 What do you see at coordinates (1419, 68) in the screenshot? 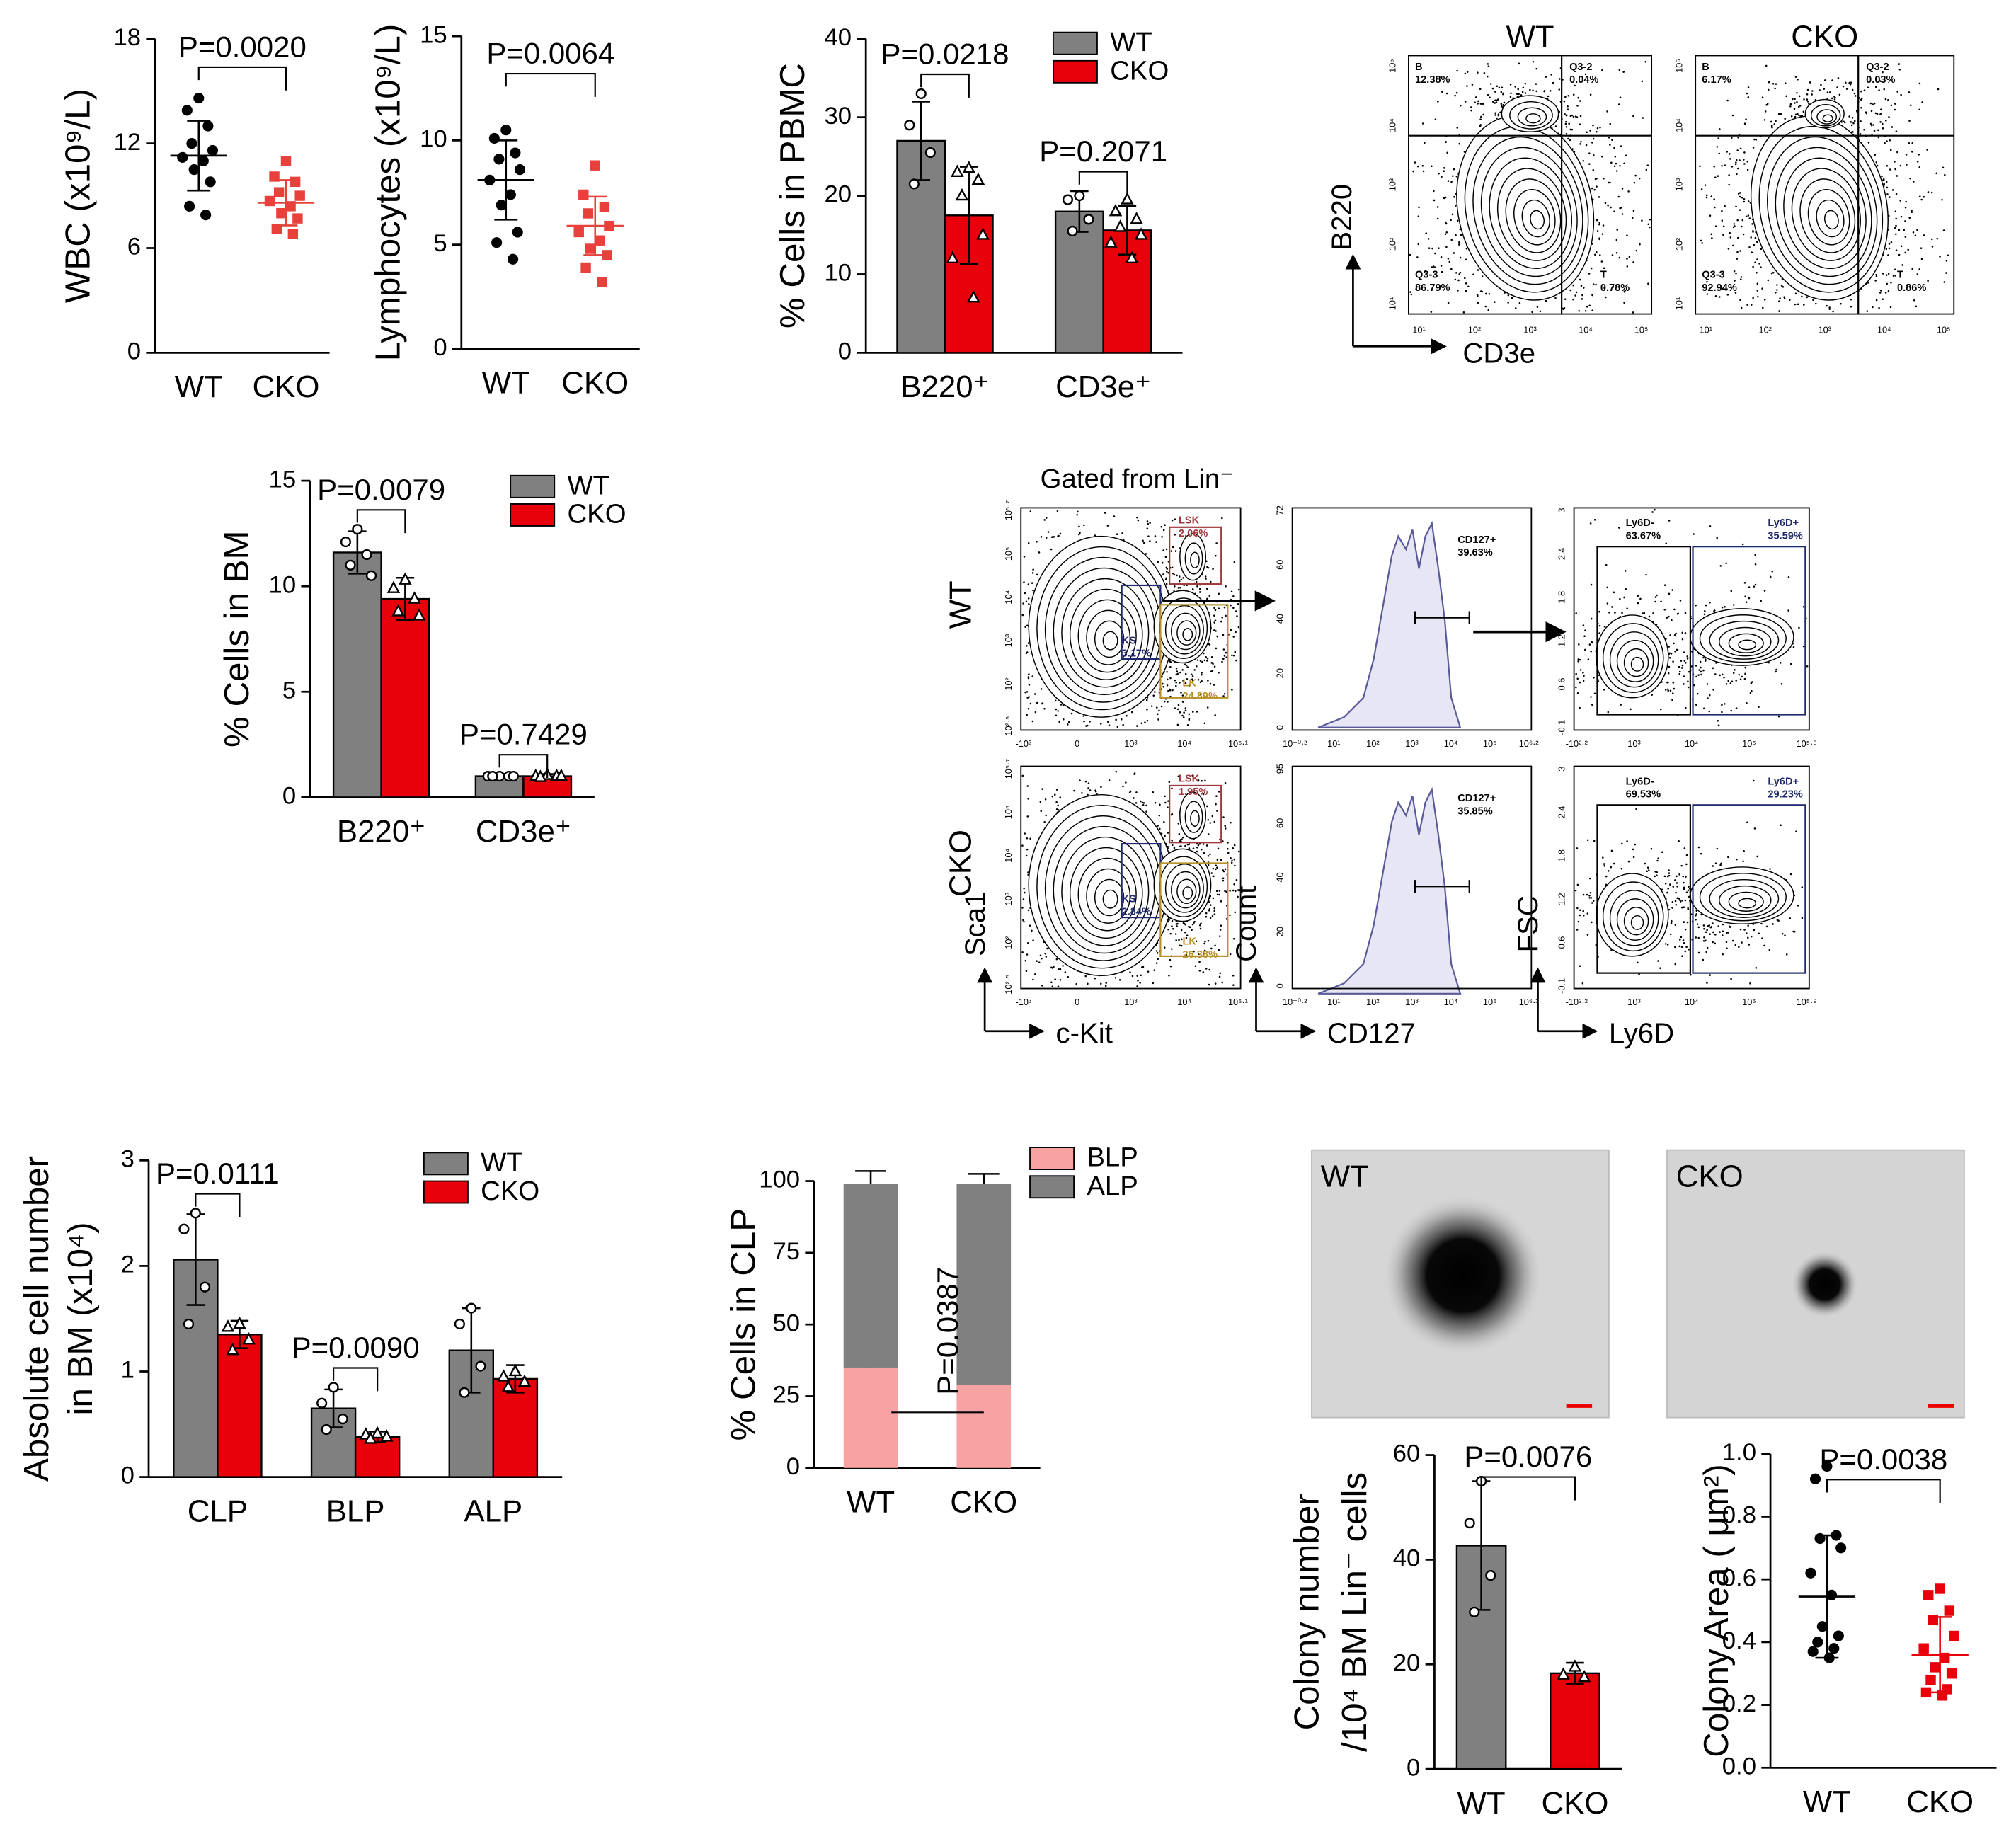
I see `gate-label: B` at bounding box center [1419, 68].